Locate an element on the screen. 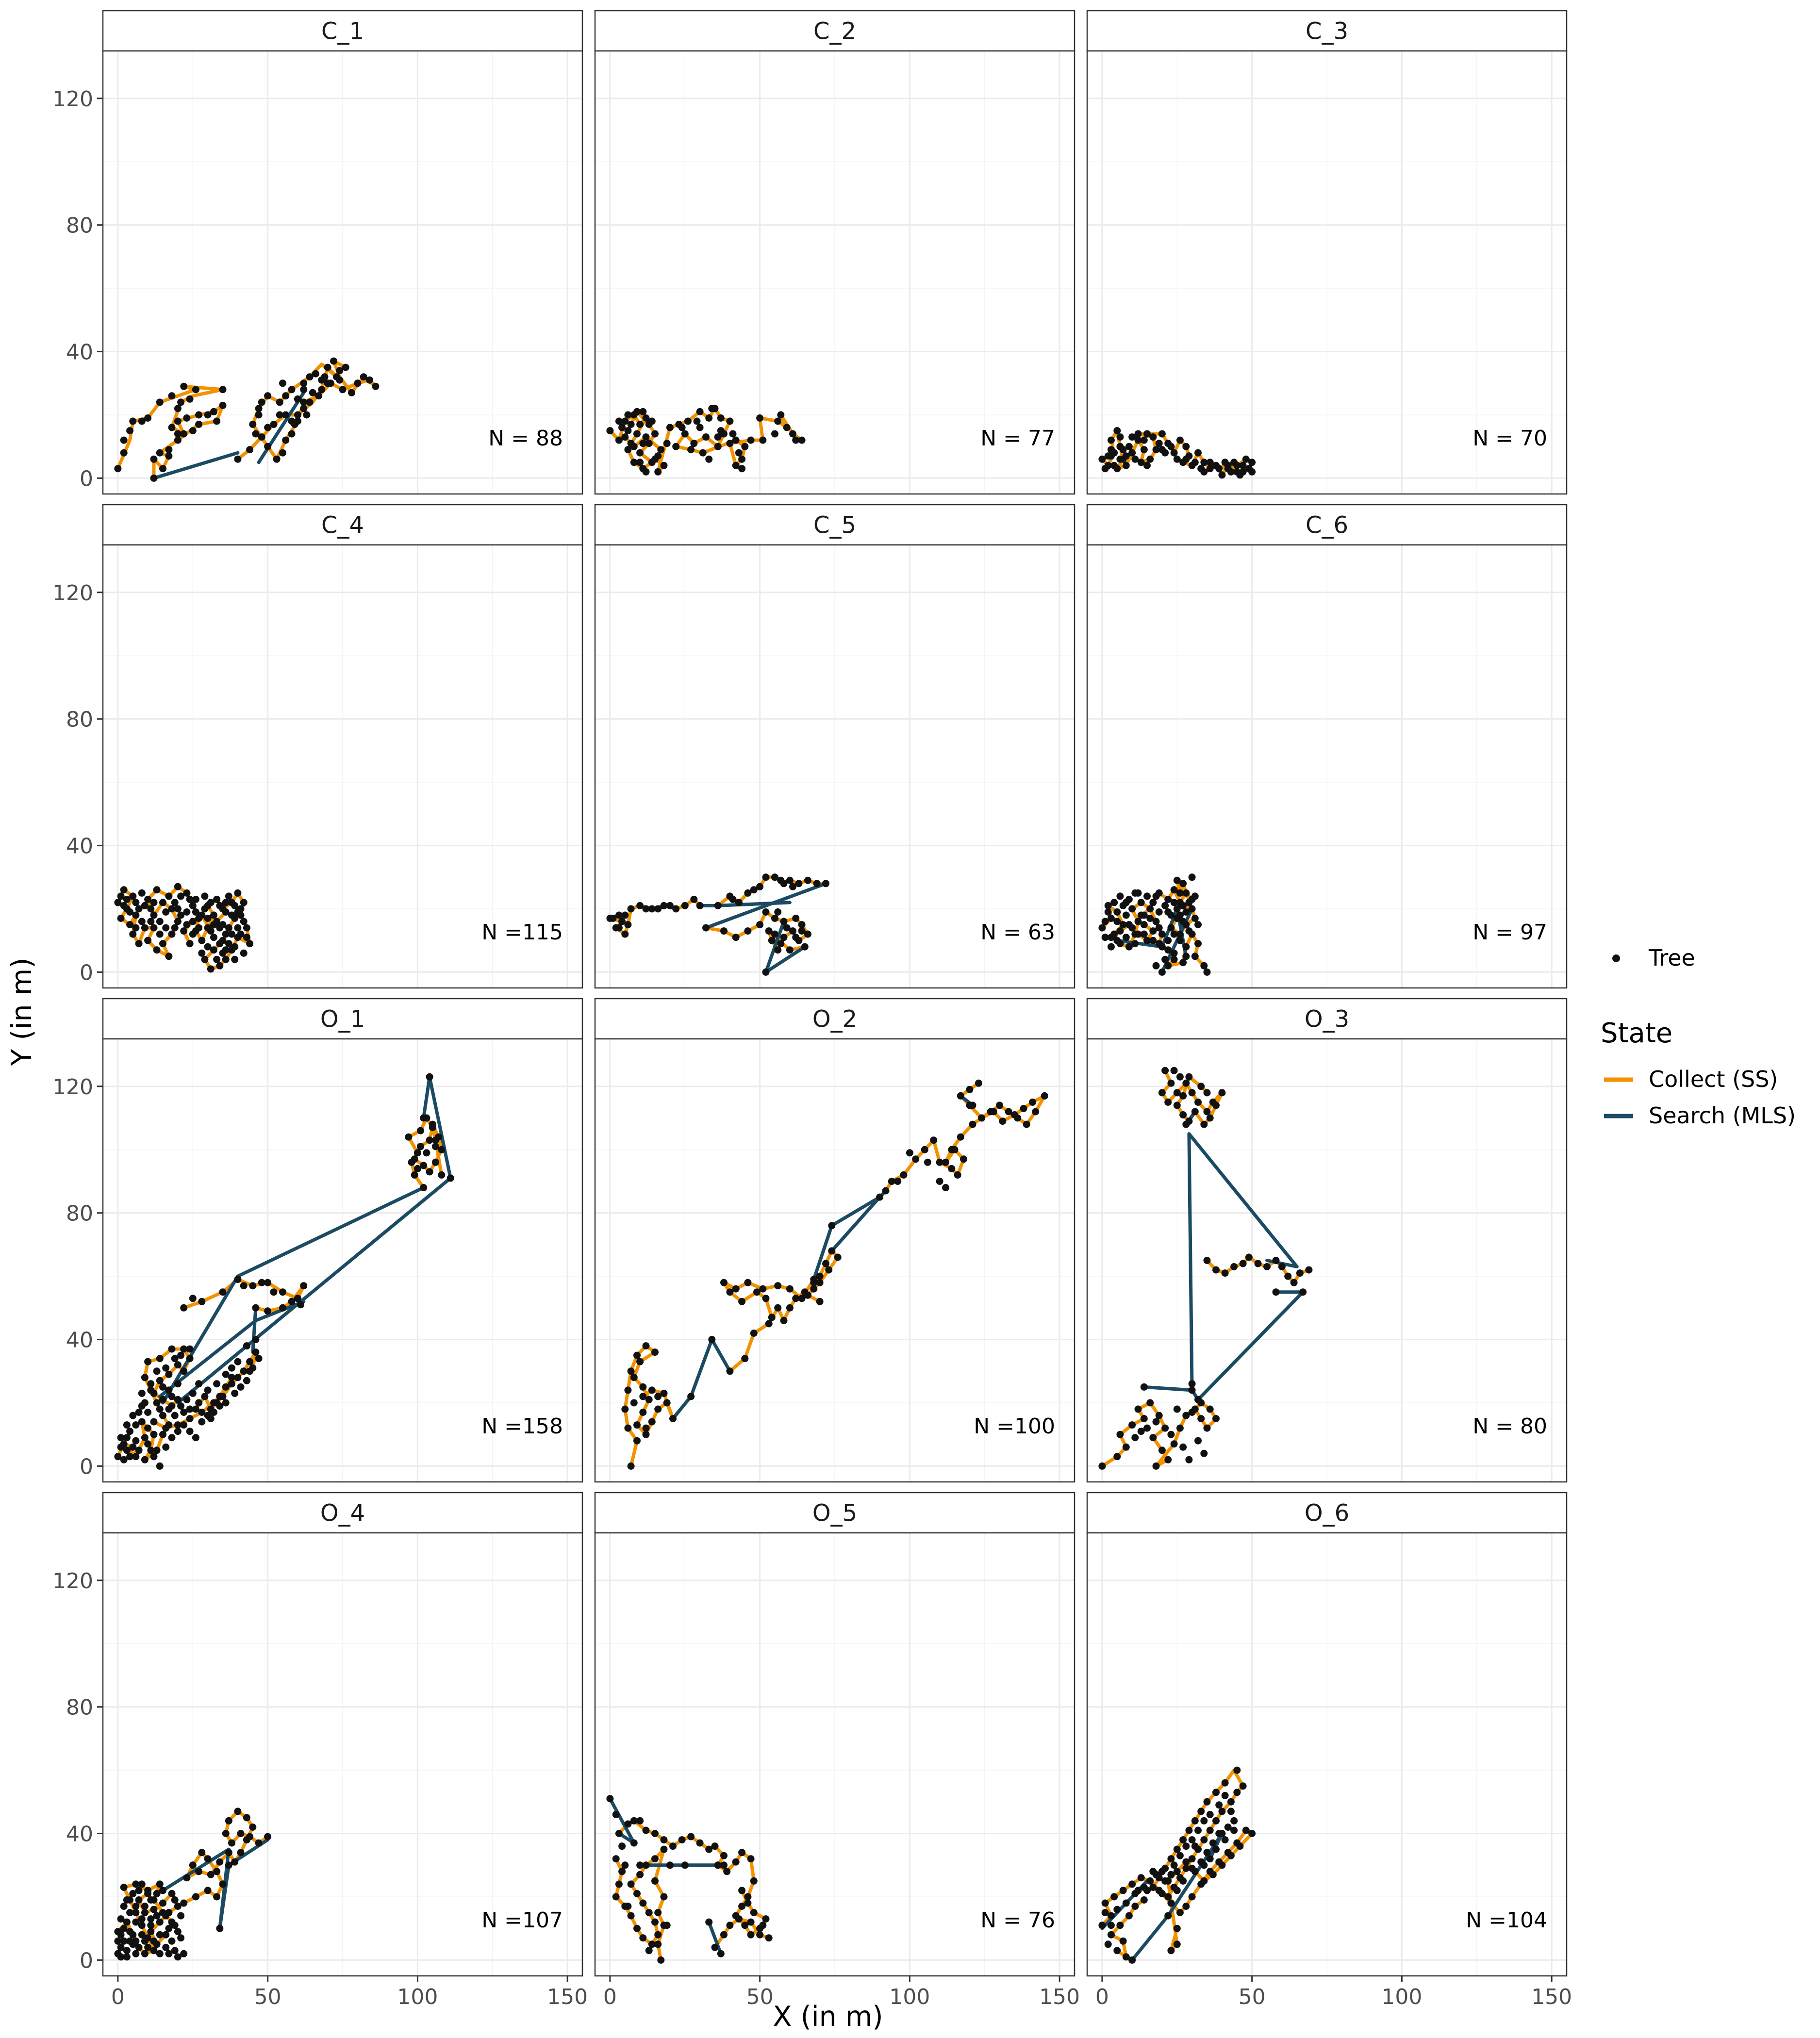 Image resolution: width=1820 pixels, height=2038 pixels. x-tick-label: 150 is located at coordinates (567, 1997).